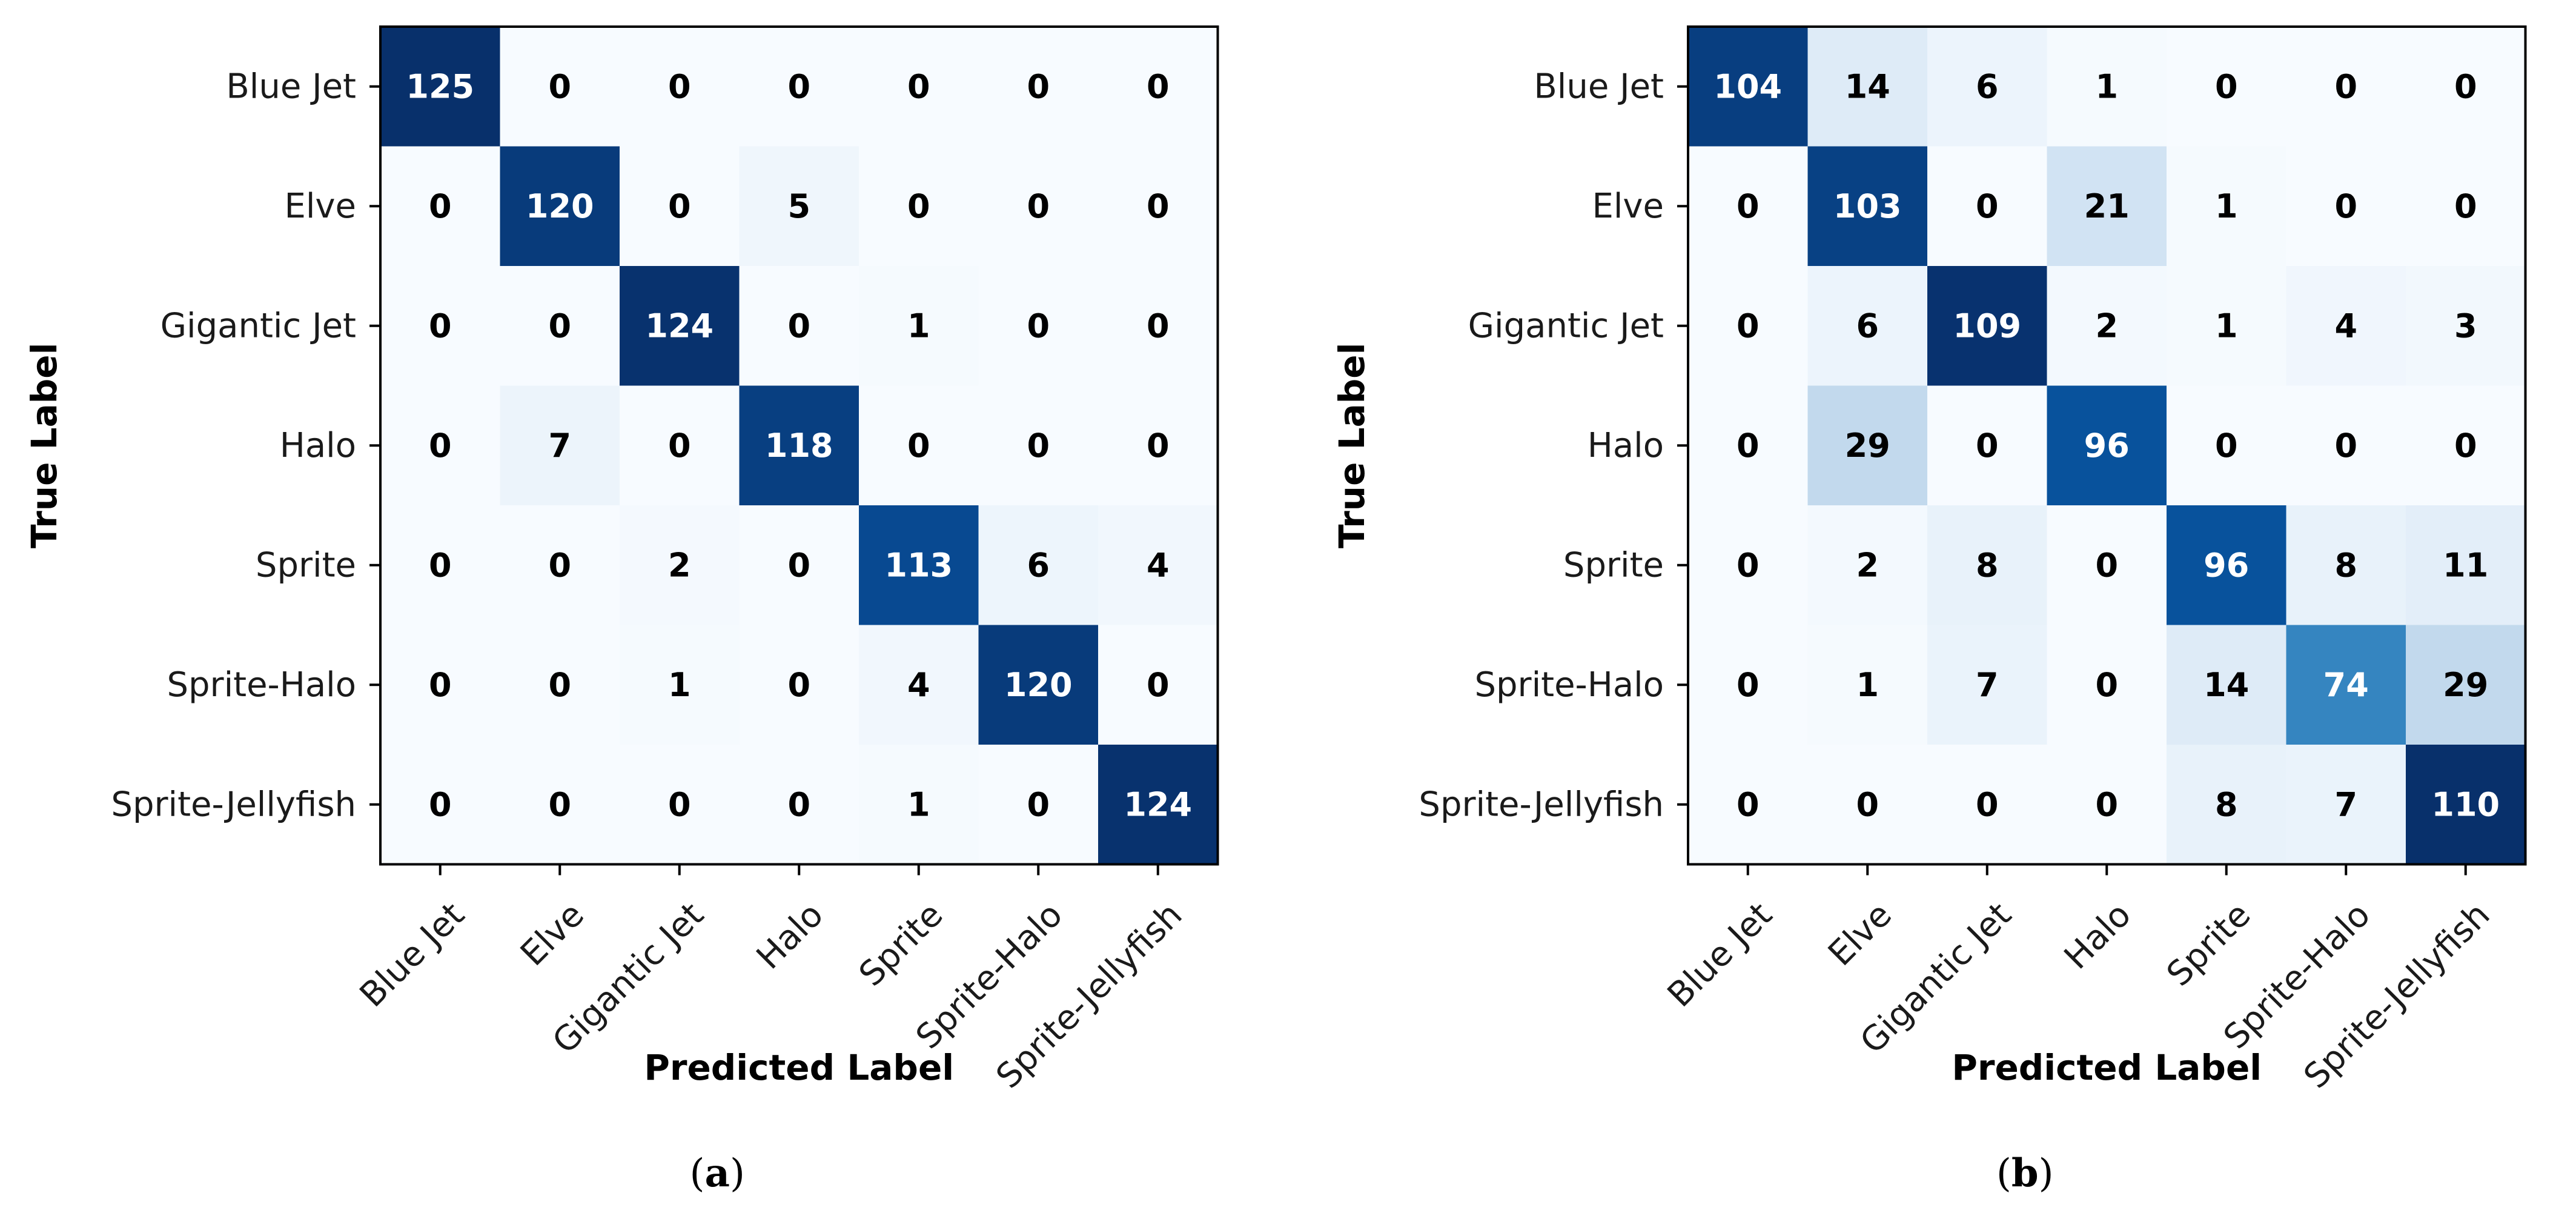  Describe the element at coordinates (717, 1173) in the screenshot. I see `caption-letter: a` at that location.